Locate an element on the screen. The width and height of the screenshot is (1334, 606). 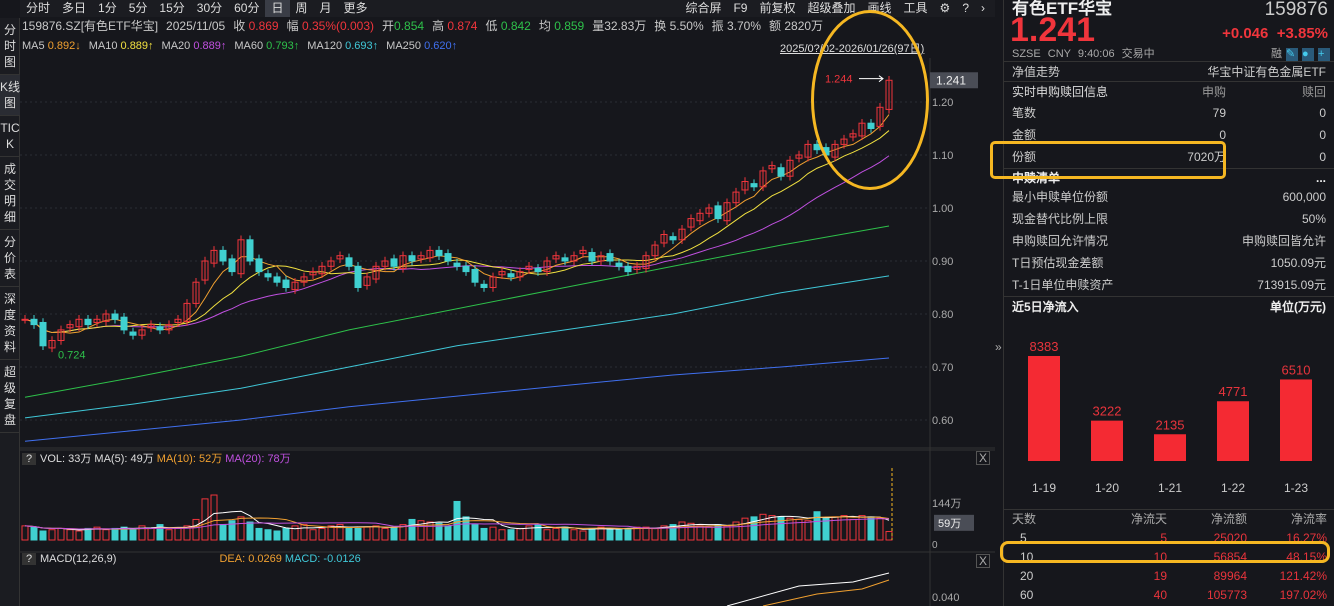
toolbar-button: 超级叠加 is located at coordinates (831, 8).